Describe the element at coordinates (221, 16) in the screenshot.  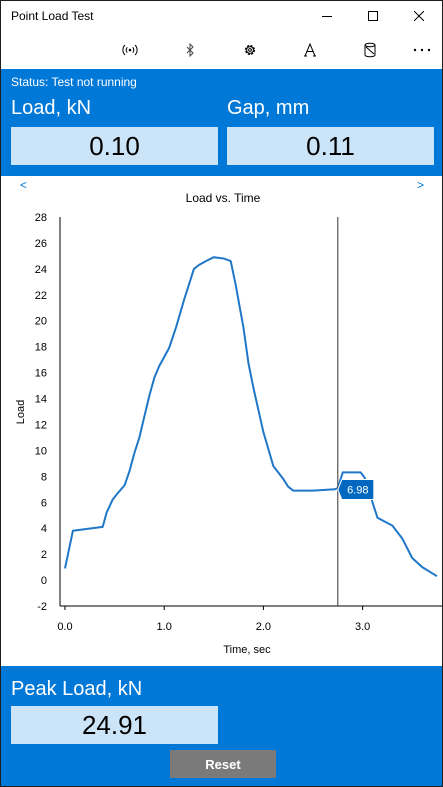
I see `title-bar: Point Load Test` at that location.